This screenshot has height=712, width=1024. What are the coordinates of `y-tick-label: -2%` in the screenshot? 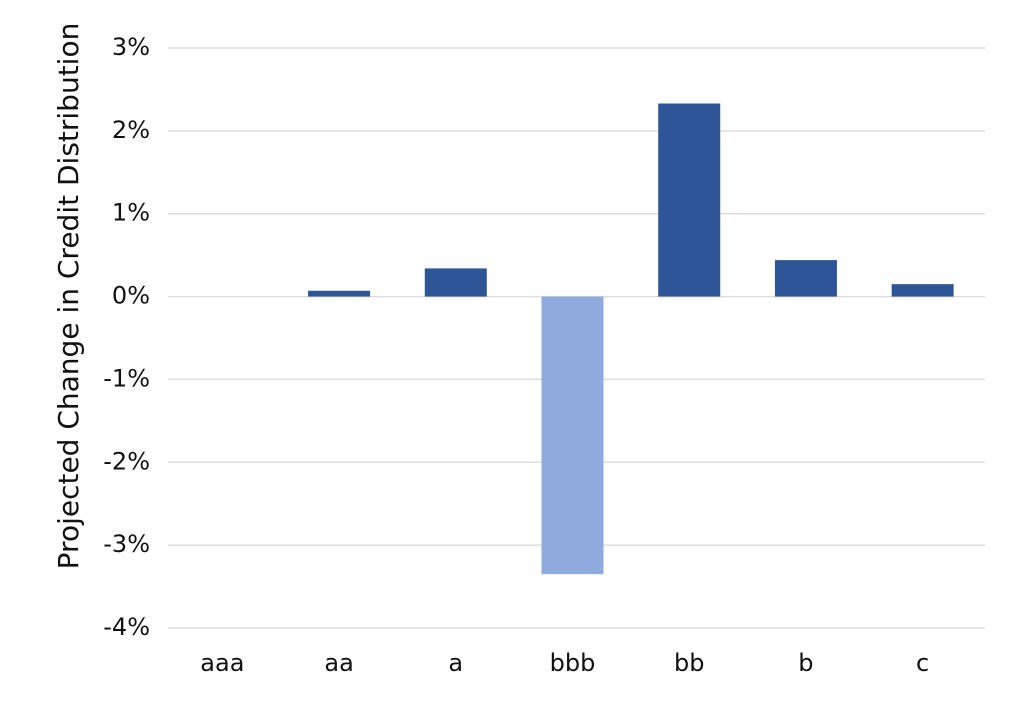 It's located at (126, 461).